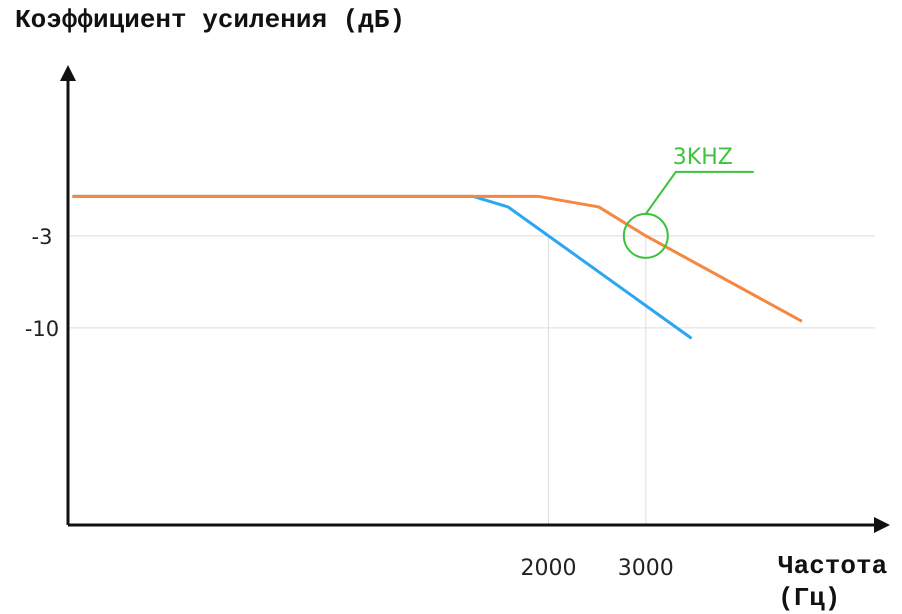  What do you see at coordinates (68, 73) in the screenshot?
I see `y-axis-arrow` at bounding box center [68, 73].